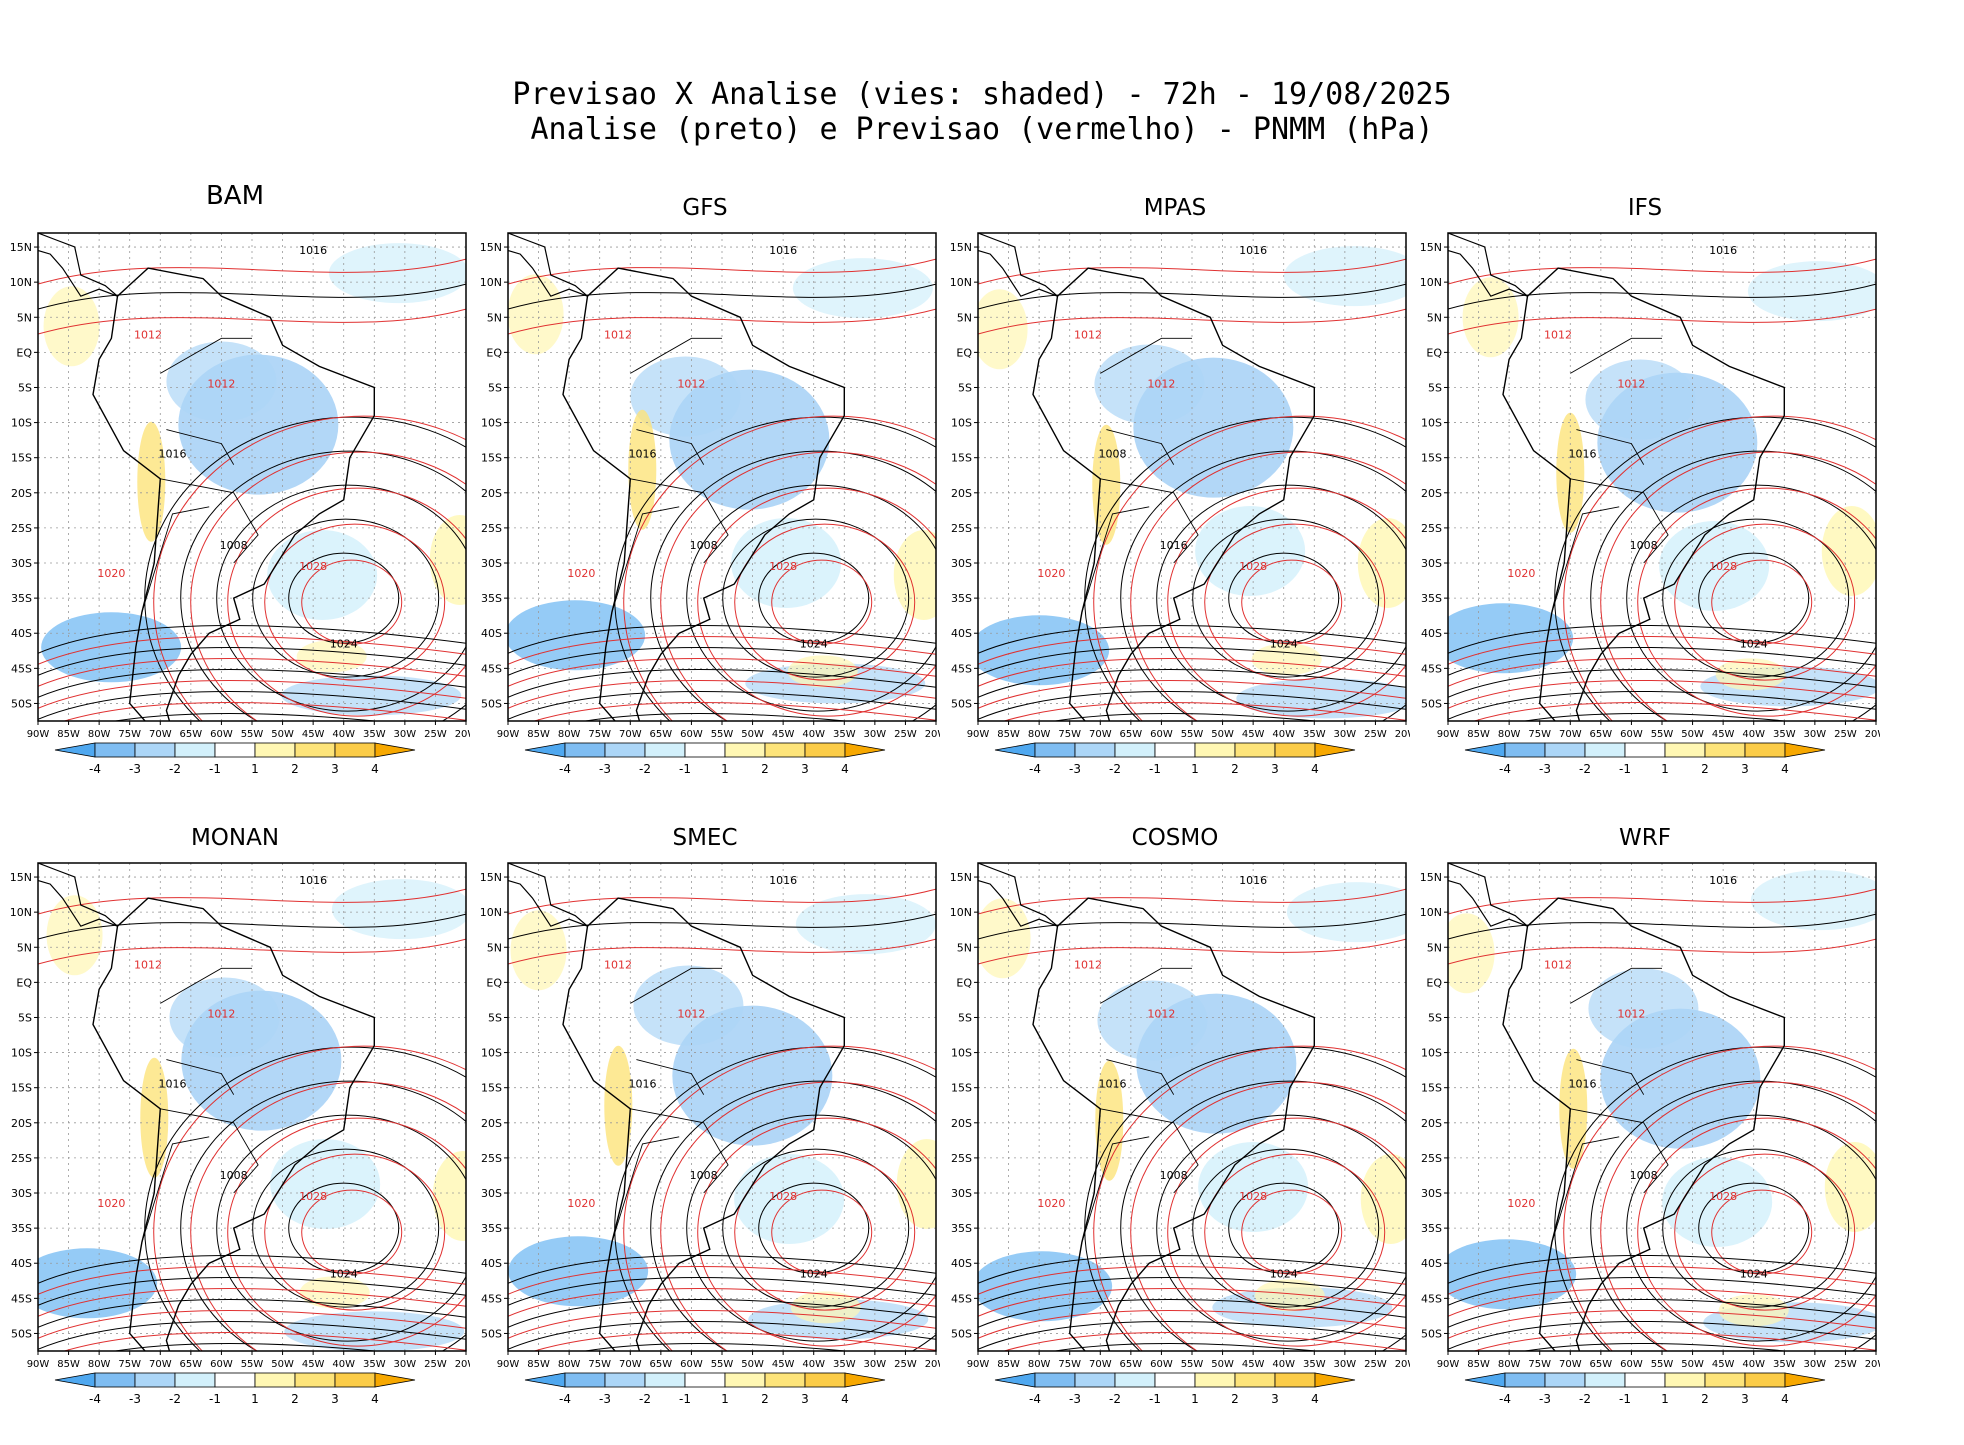 This screenshot has height=1445, width=1964. What do you see at coordinates (1039, 1364) in the screenshot?
I see `lon-tick-label: 80W` at bounding box center [1039, 1364].